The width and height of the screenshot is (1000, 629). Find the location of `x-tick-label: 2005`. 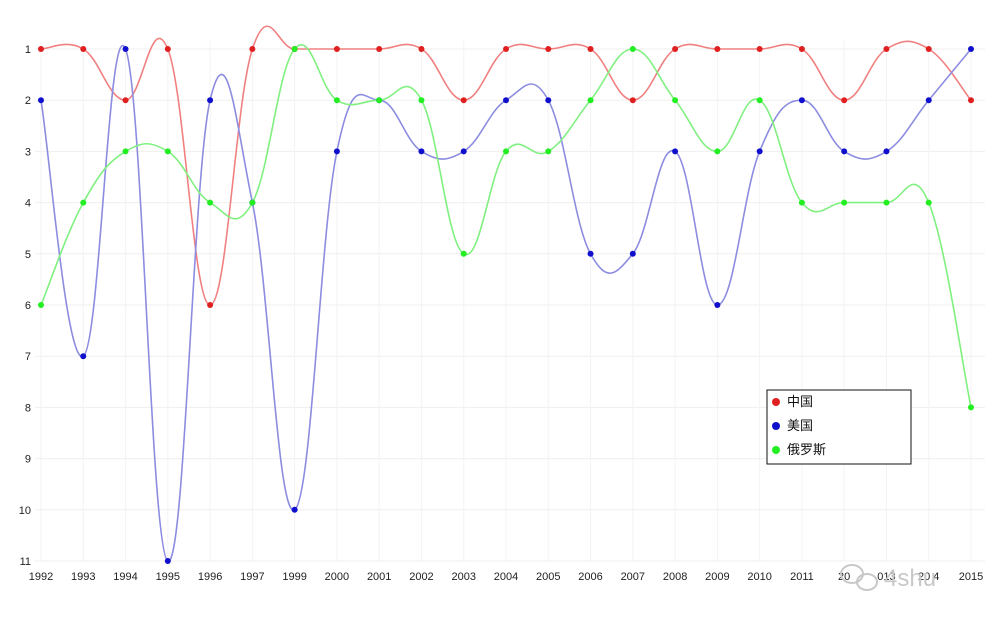

x-tick-label: 2005 is located at coordinates (548, 577).